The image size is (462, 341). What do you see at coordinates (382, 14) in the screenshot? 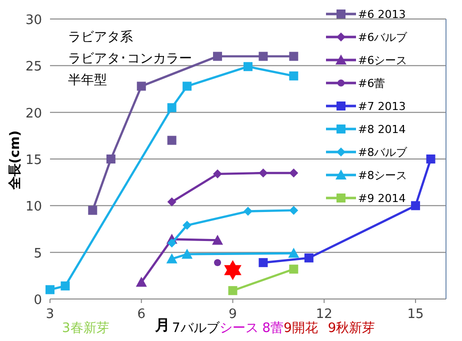
I see `legend-label: #6 2013` at bounding box center [382, 14].